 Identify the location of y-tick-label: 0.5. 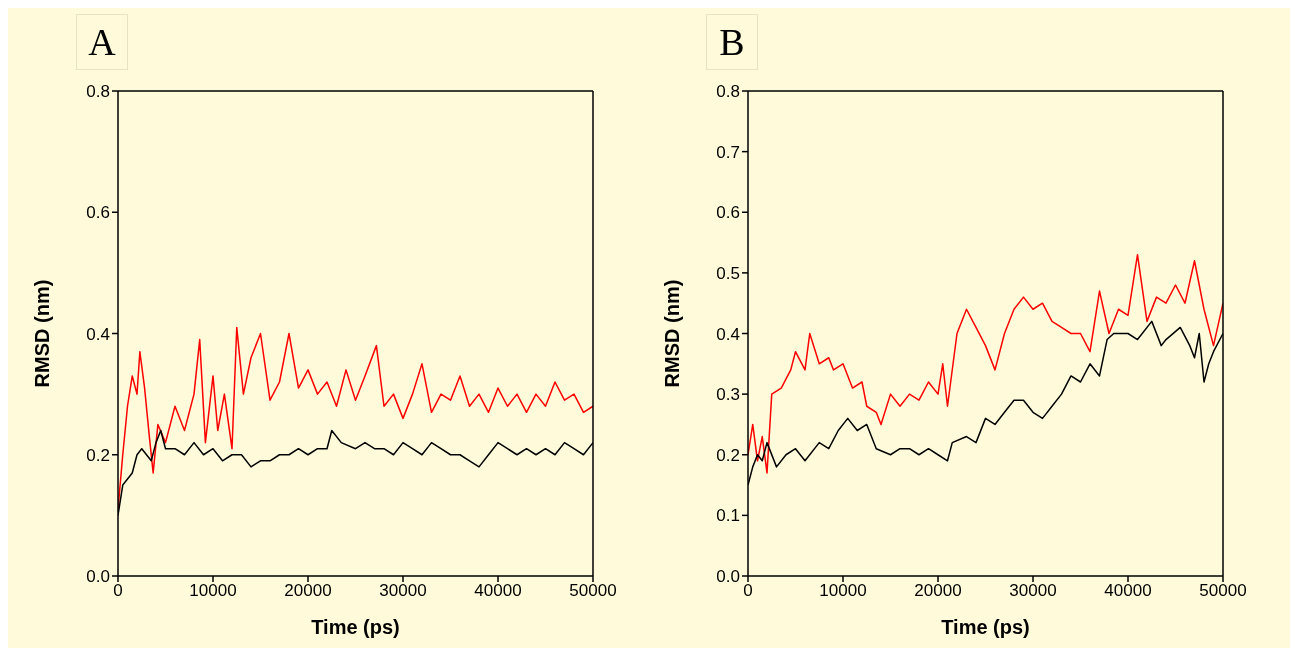
(728, 273).